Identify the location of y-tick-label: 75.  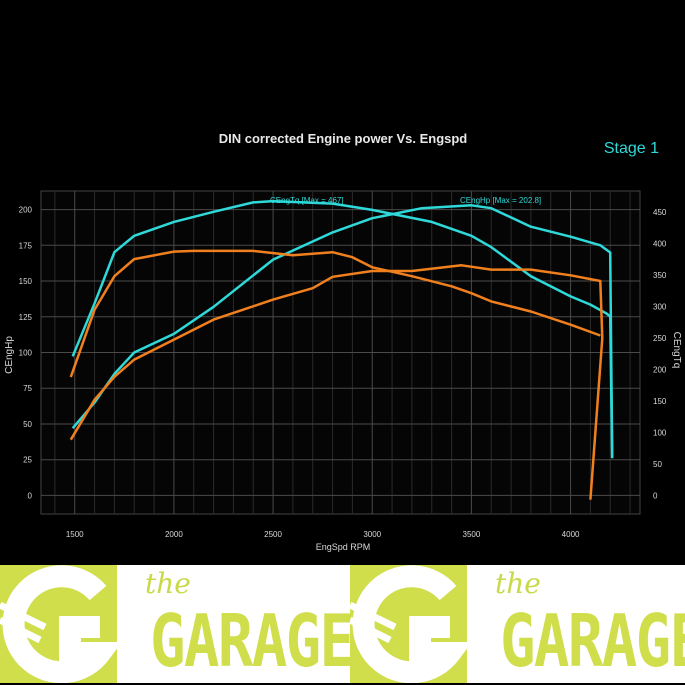
(27, 388).